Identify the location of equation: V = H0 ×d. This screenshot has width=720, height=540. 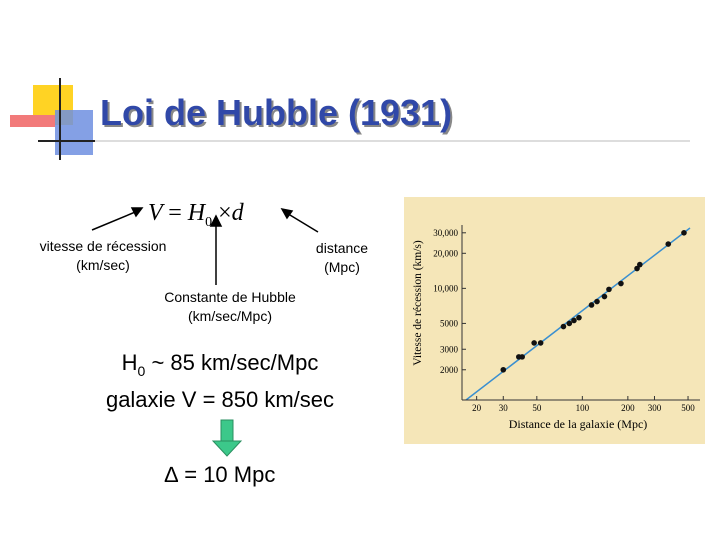
(196, 216).